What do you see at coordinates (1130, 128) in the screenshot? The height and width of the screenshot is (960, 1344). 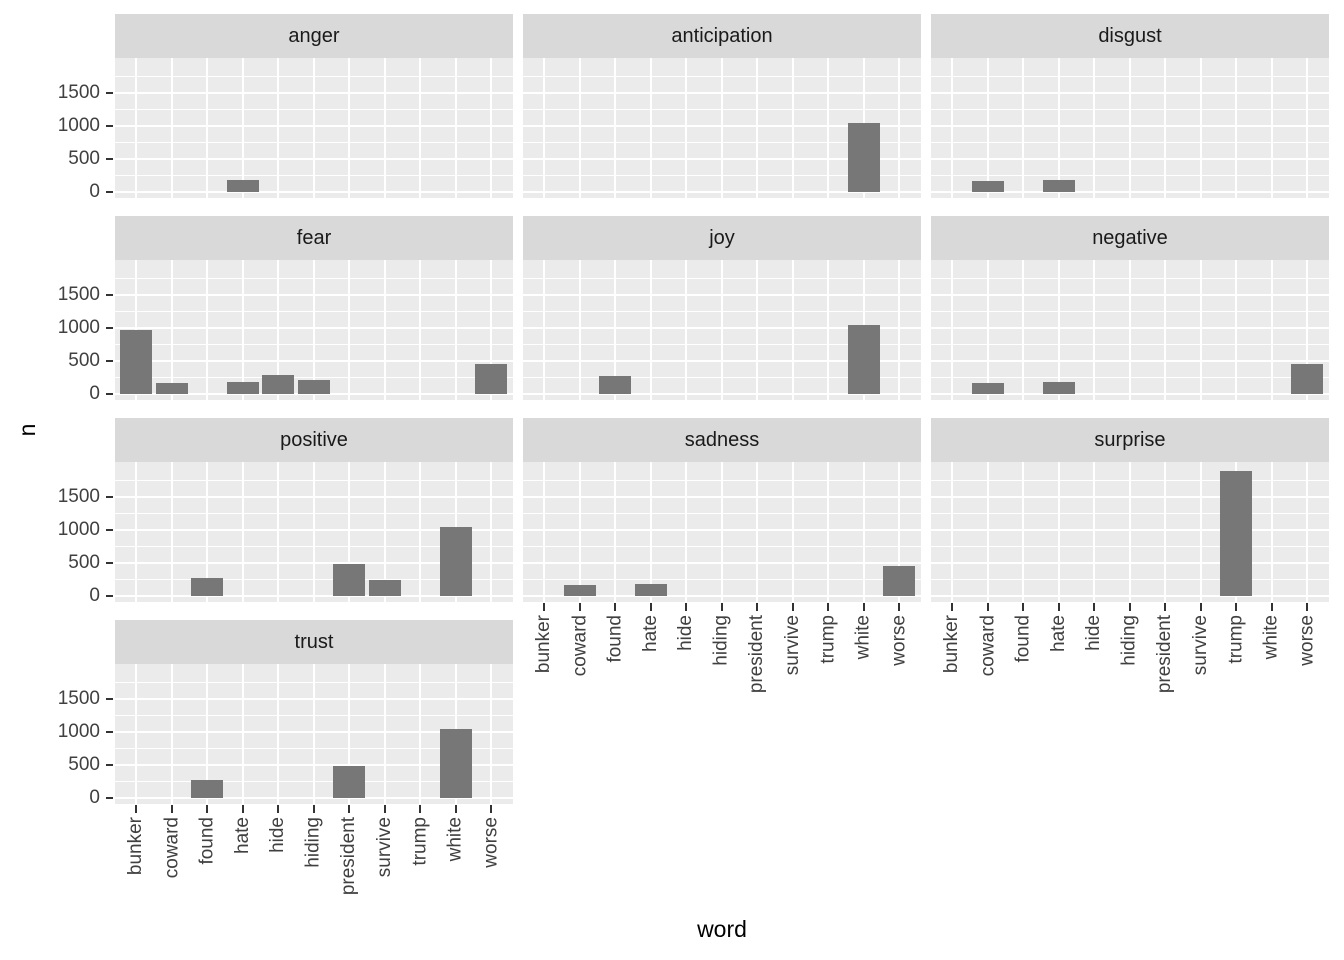 I see `facet-panel-disgust` at bounding box center [1130, 128].